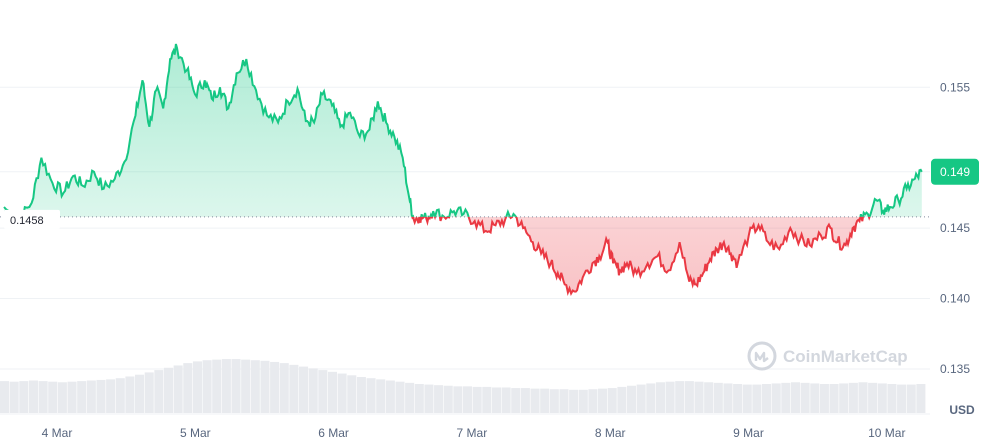 This screenshot has width=989, height=440. I want to click on x-tick-label: 8 Mar, so click(610, 433).